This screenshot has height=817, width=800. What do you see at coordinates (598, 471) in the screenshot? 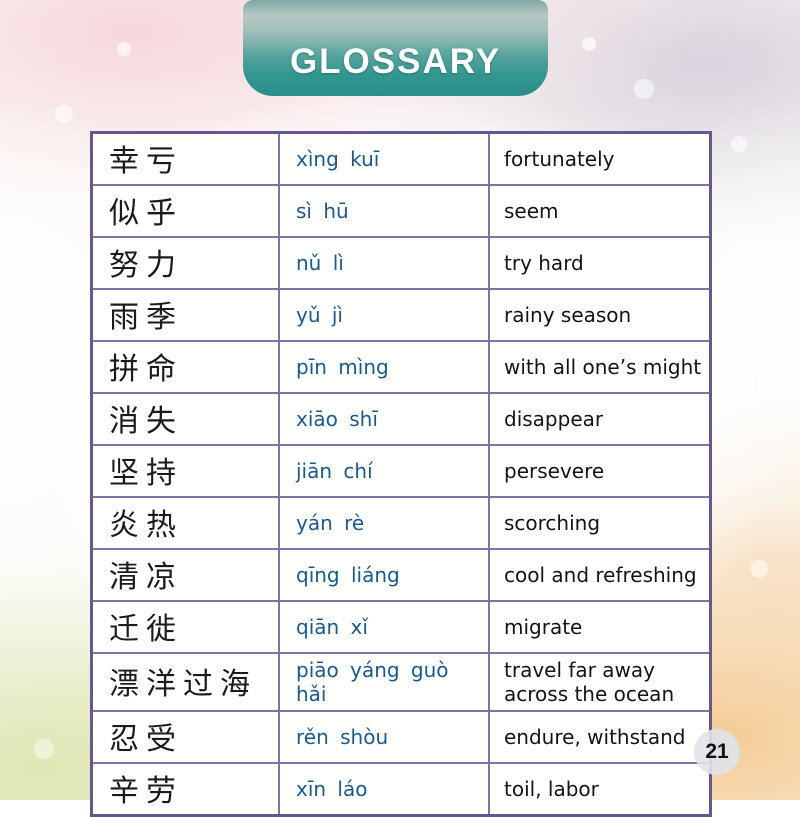
I see `english-cell: persevere` at bounding box center [598, 471].